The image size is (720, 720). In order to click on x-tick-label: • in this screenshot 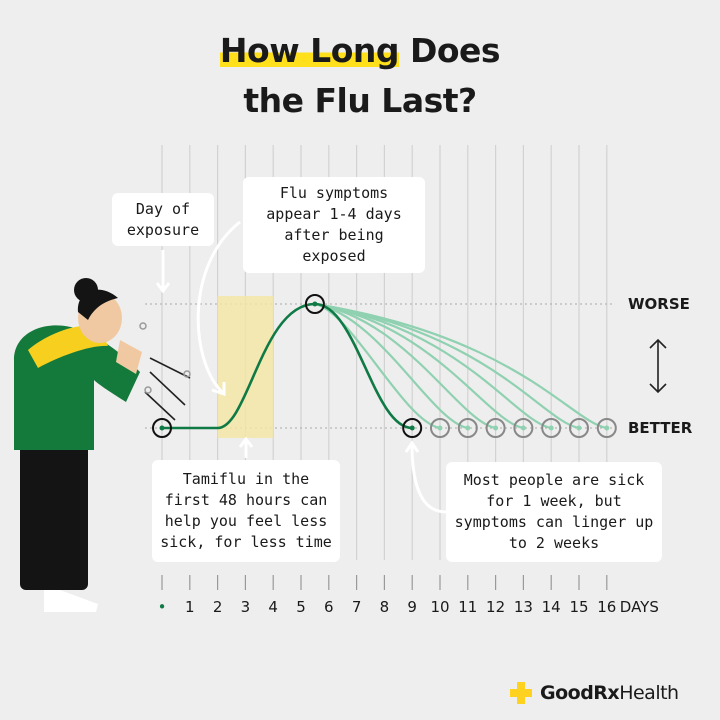, I will do `click(162, 607)`.